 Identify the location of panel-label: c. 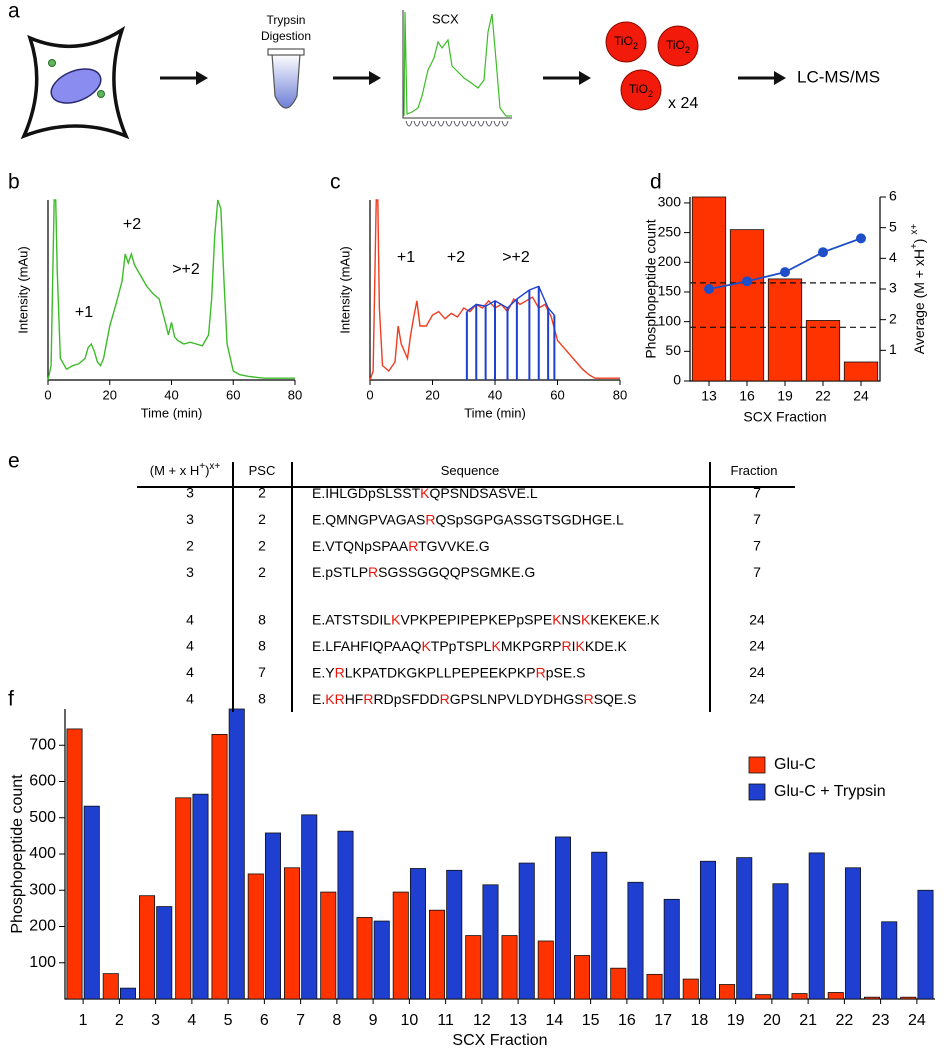
(335, 182).